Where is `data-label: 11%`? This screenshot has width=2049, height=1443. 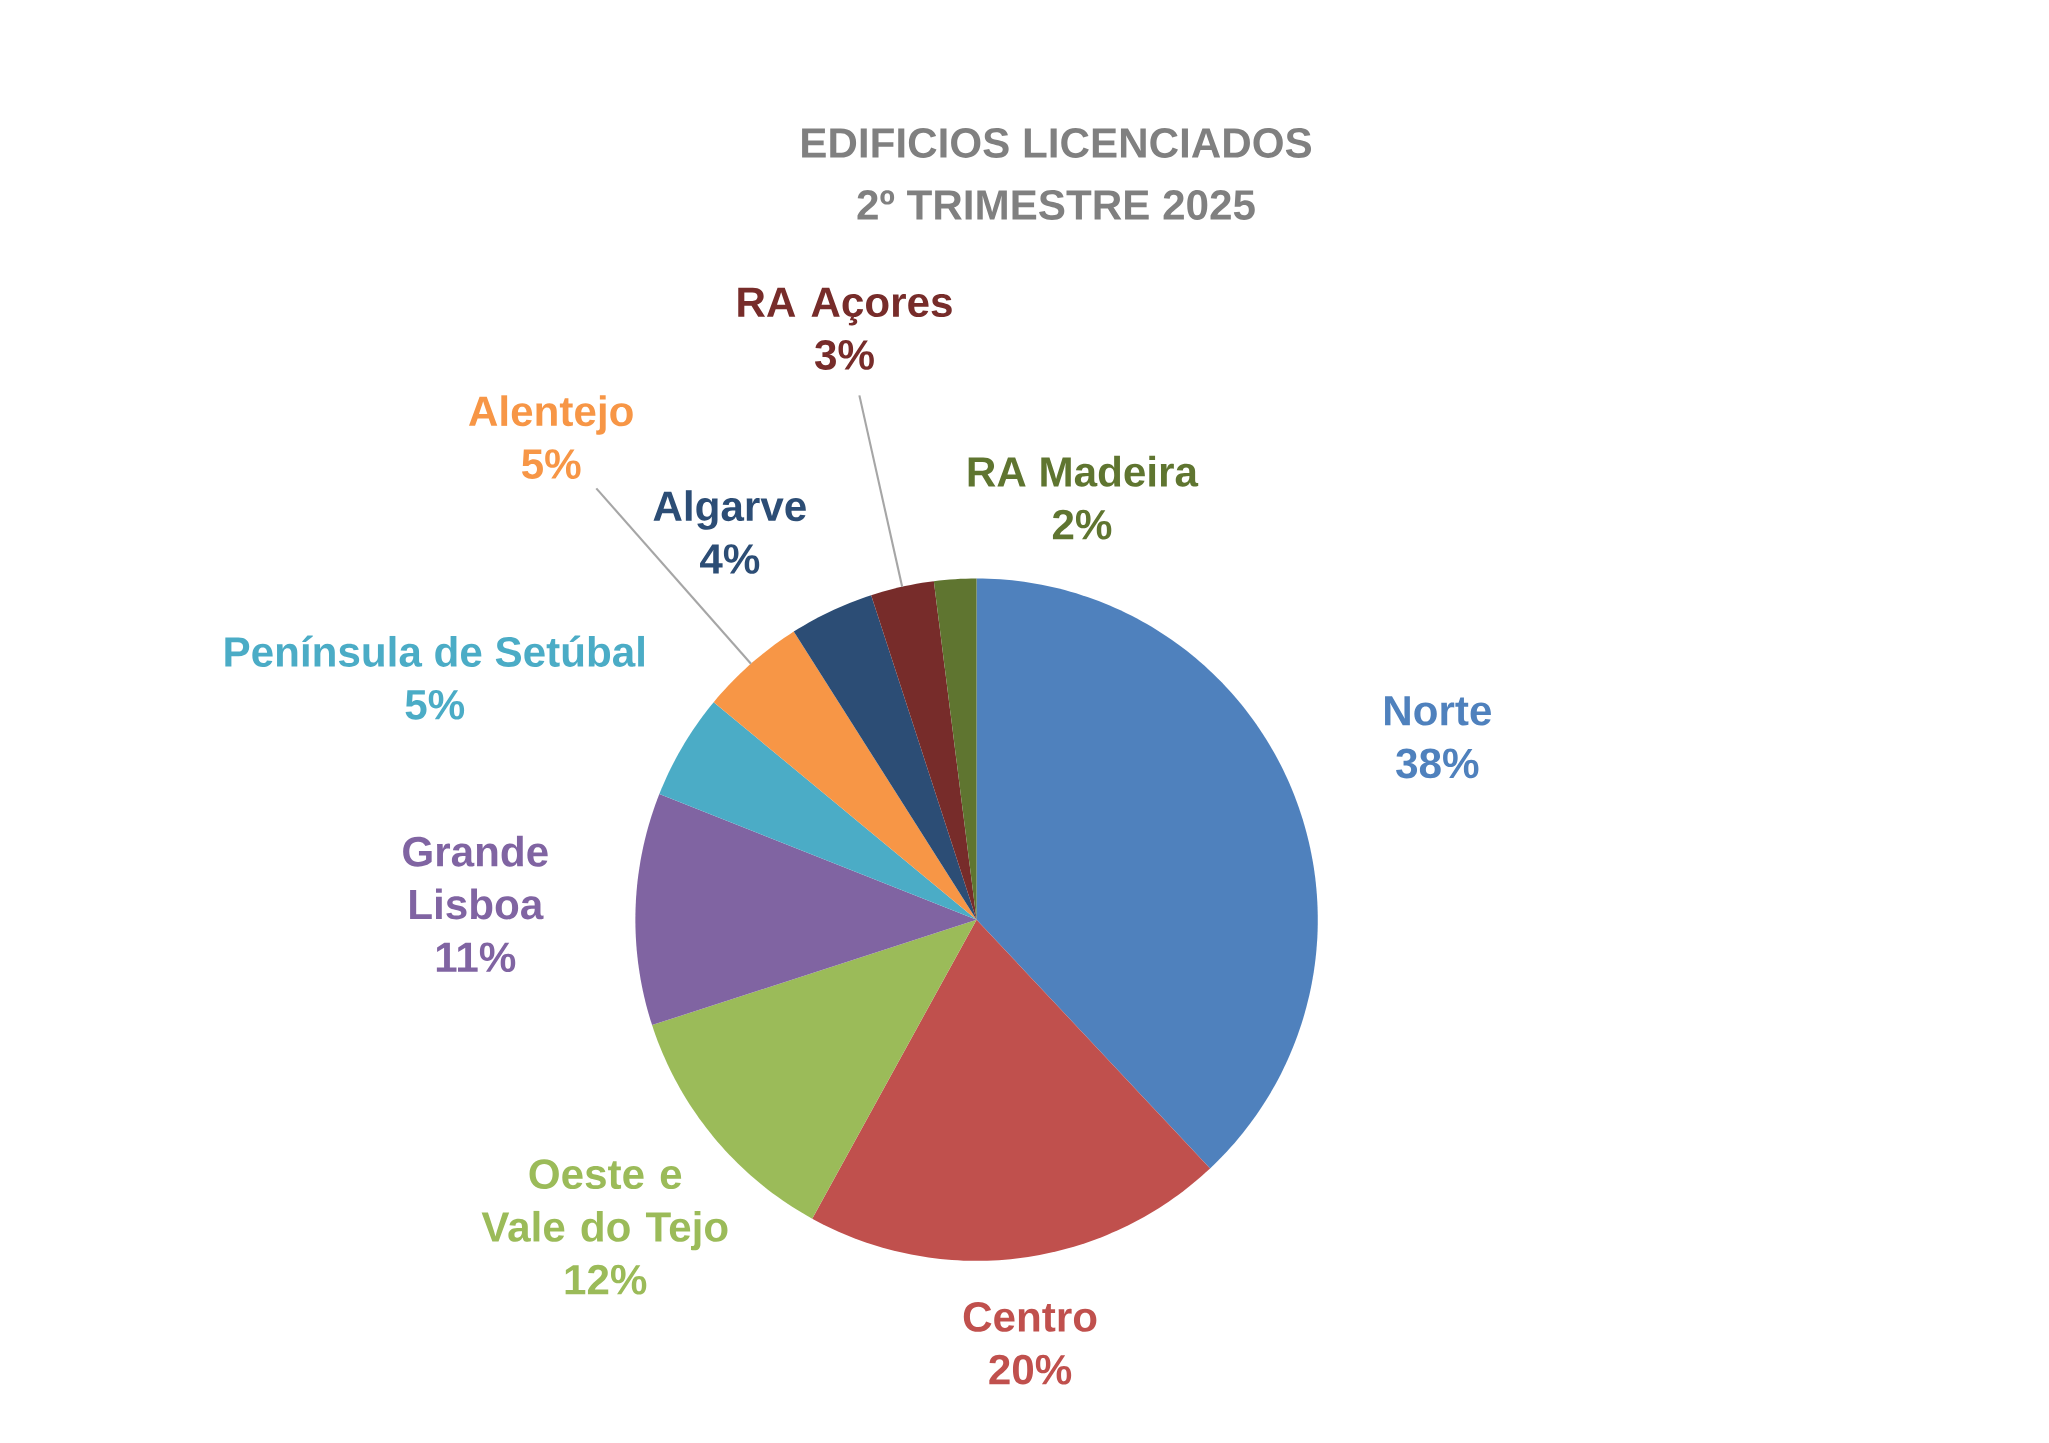
data-label: 11% is located at coordinates (476, 957).